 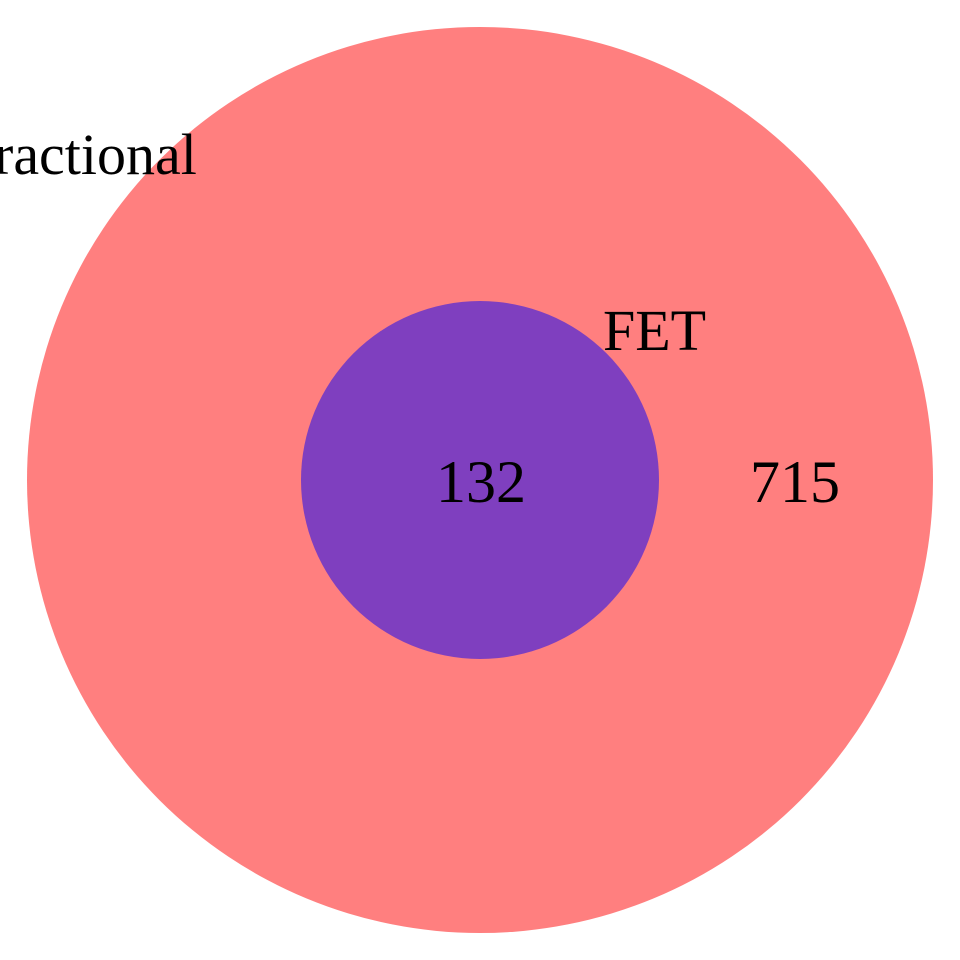 I want to click on outer-set-label: ractional, so click(x=98, y=154).